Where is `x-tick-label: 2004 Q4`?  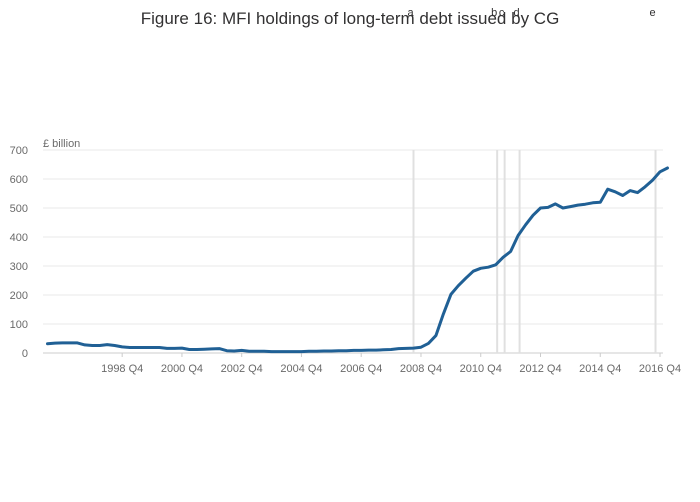
x-tick-label: 2004 Q4 is located at coordinates (301, 369).